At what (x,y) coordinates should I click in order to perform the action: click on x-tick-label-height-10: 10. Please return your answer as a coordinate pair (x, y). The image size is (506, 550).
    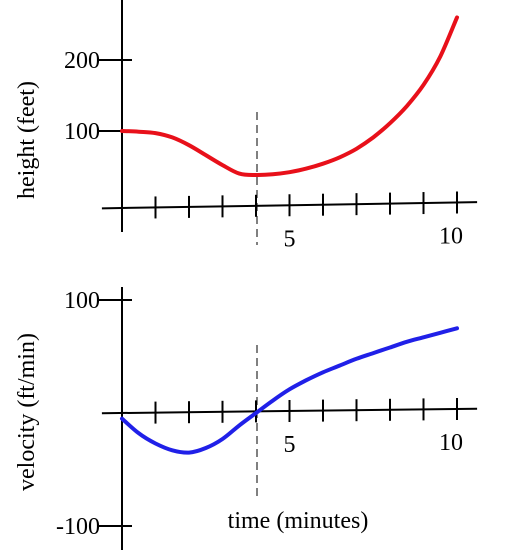
    Looking at the image, I should click on (451, 237).